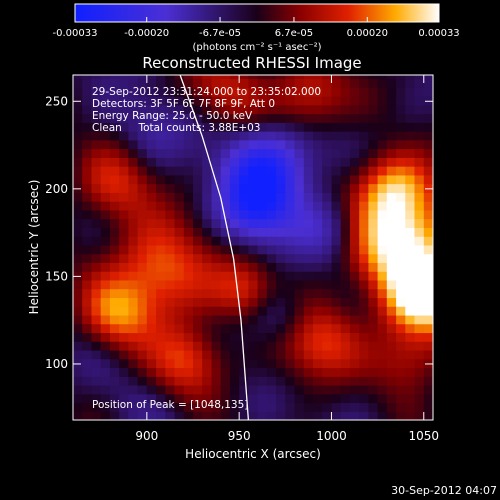 The width and height of the screenshot is (500, 500). I want to click on colorbar-tick-label: 0.00033, so click(438, 33).